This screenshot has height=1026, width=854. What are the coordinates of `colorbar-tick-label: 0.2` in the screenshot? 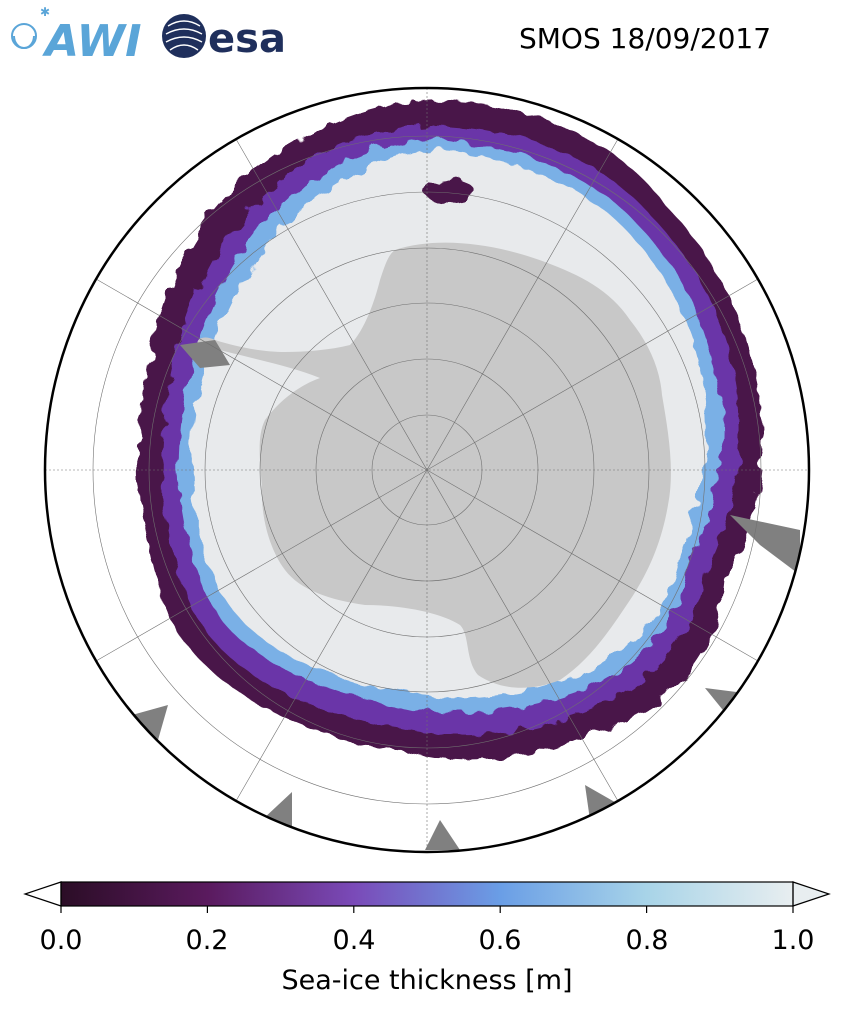 It's located at (207, 940).